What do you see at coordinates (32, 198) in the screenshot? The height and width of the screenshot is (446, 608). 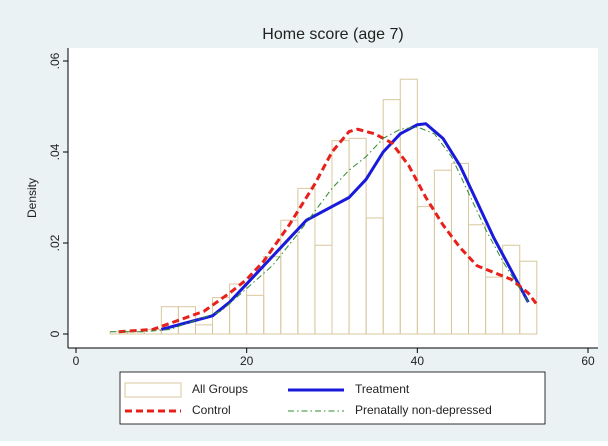 I see `y-axis-label: Density` at bounding box center [32, 198].